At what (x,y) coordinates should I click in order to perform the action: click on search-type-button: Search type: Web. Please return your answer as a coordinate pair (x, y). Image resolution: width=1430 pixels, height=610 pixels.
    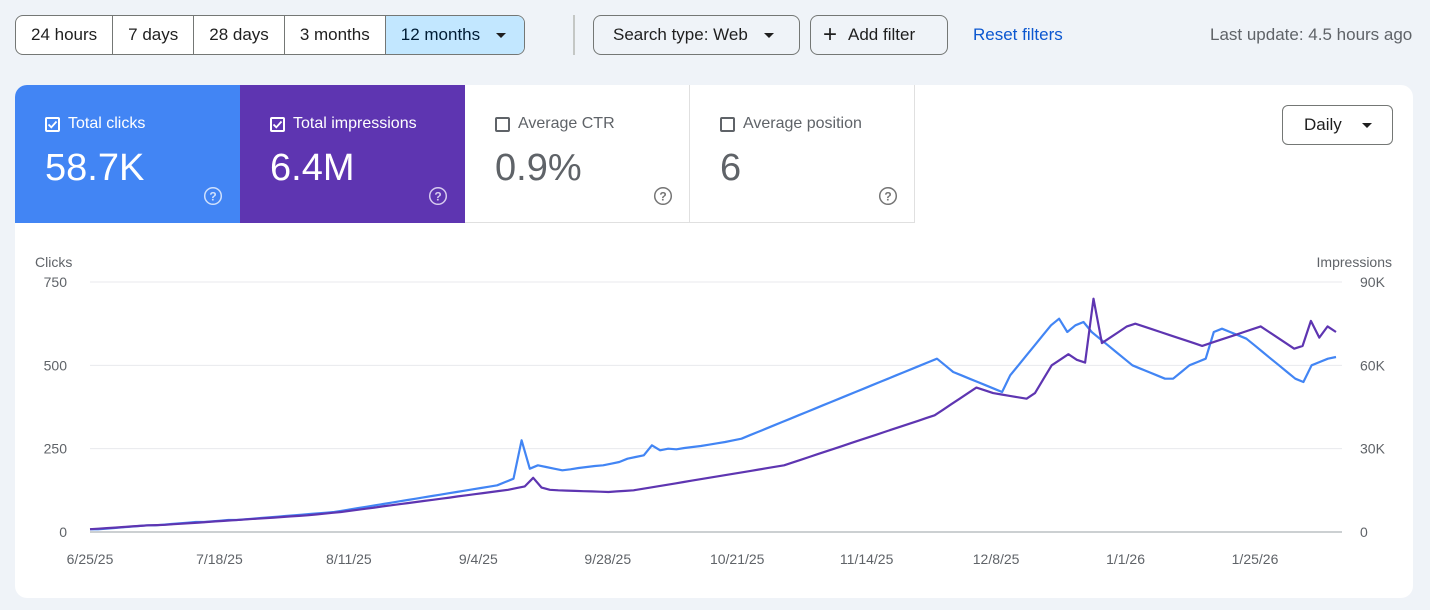
    Looking at the image, I should click on (696, 35).